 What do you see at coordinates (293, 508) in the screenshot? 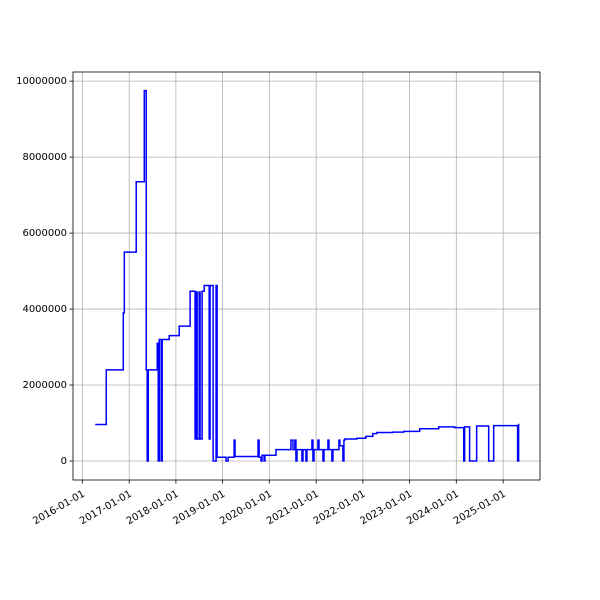
I see `x-tick-label: 2021-01-01` at bounding box center [293, 508].